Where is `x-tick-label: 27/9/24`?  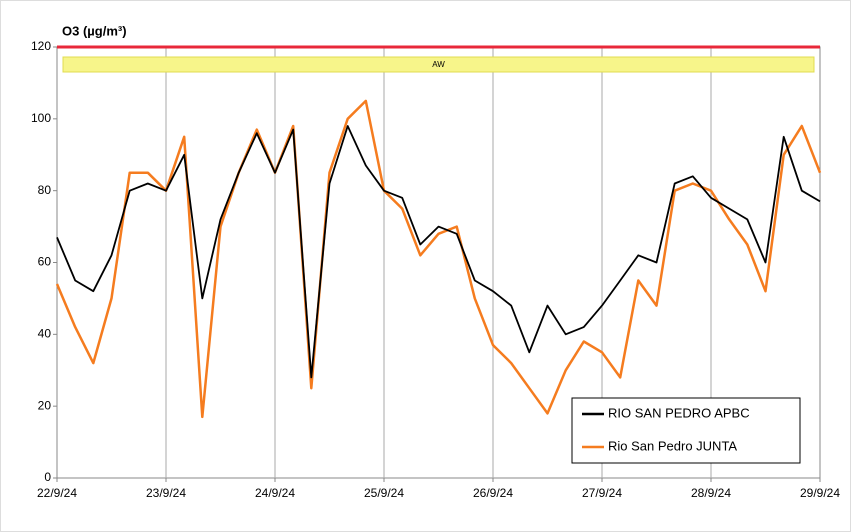 x-tick-label: 27/9/24 is located at coordinates (602, 493).